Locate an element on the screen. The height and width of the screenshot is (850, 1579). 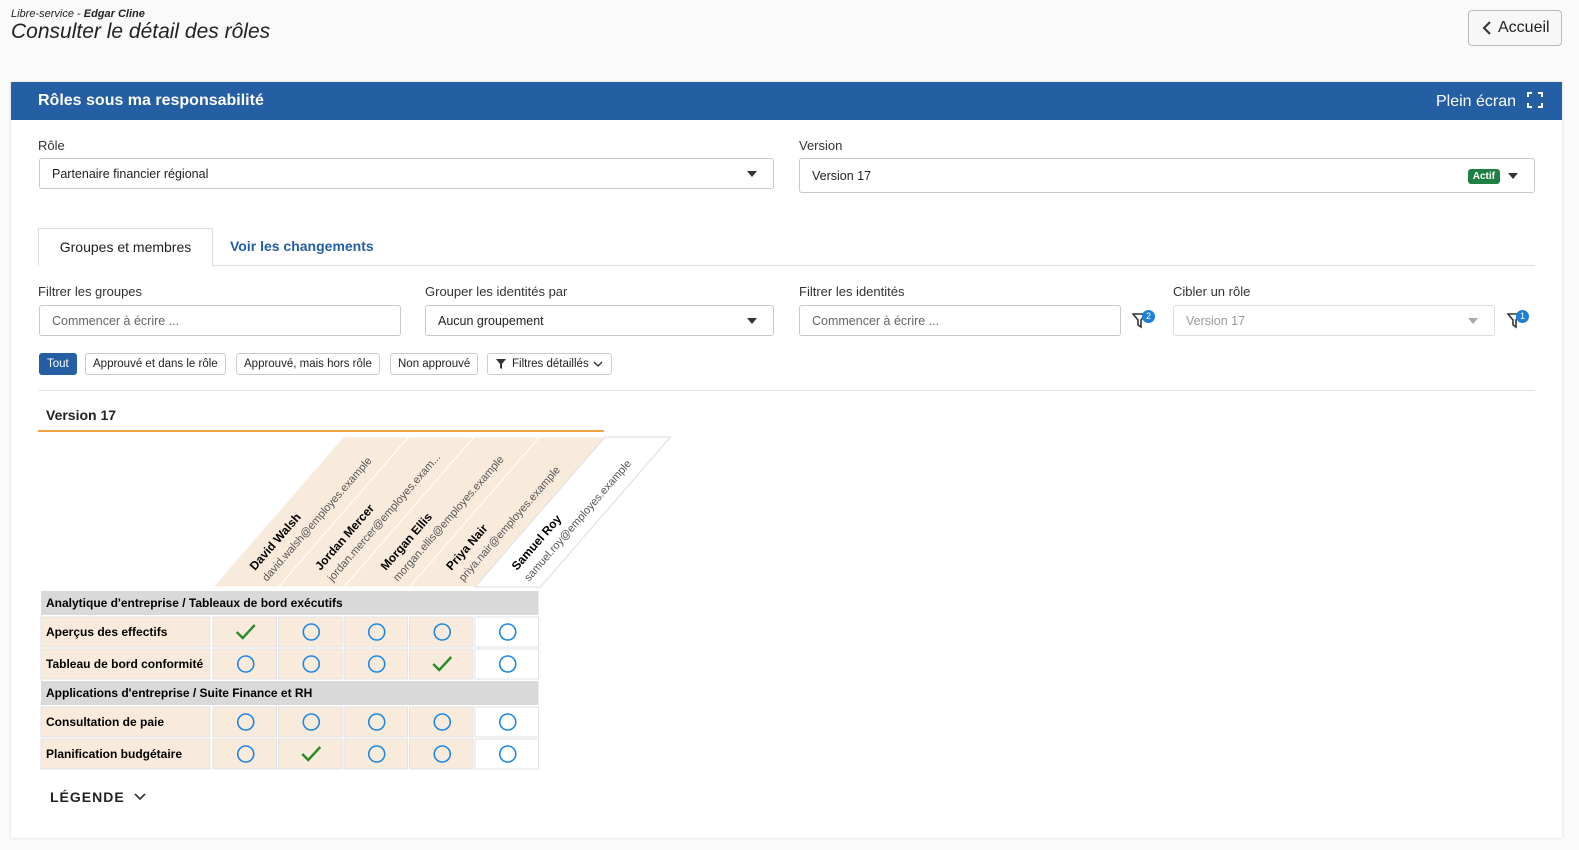
filter-label: Cibler un rôle is located at coordinates (1212, 291).